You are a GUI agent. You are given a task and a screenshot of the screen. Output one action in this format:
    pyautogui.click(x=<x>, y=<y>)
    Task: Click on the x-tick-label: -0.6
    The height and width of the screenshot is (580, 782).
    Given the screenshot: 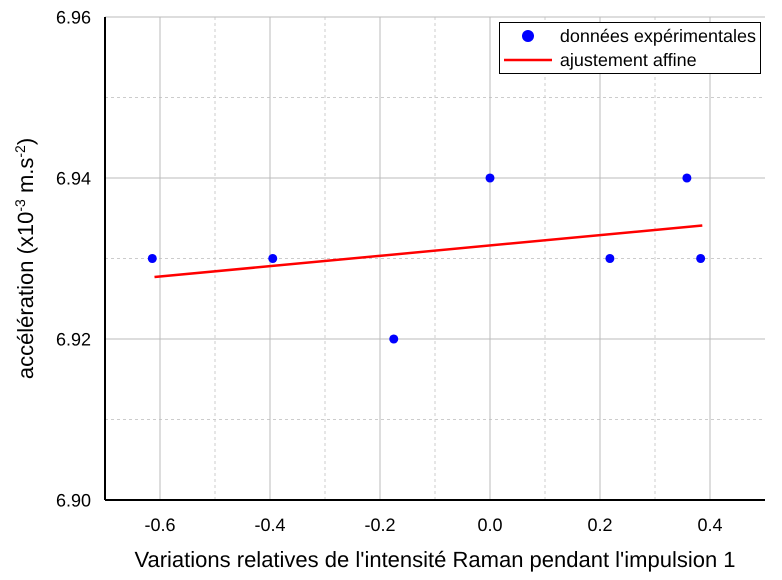 What is the action you would take?
    pyautogui.click(x=160, y=524)
    